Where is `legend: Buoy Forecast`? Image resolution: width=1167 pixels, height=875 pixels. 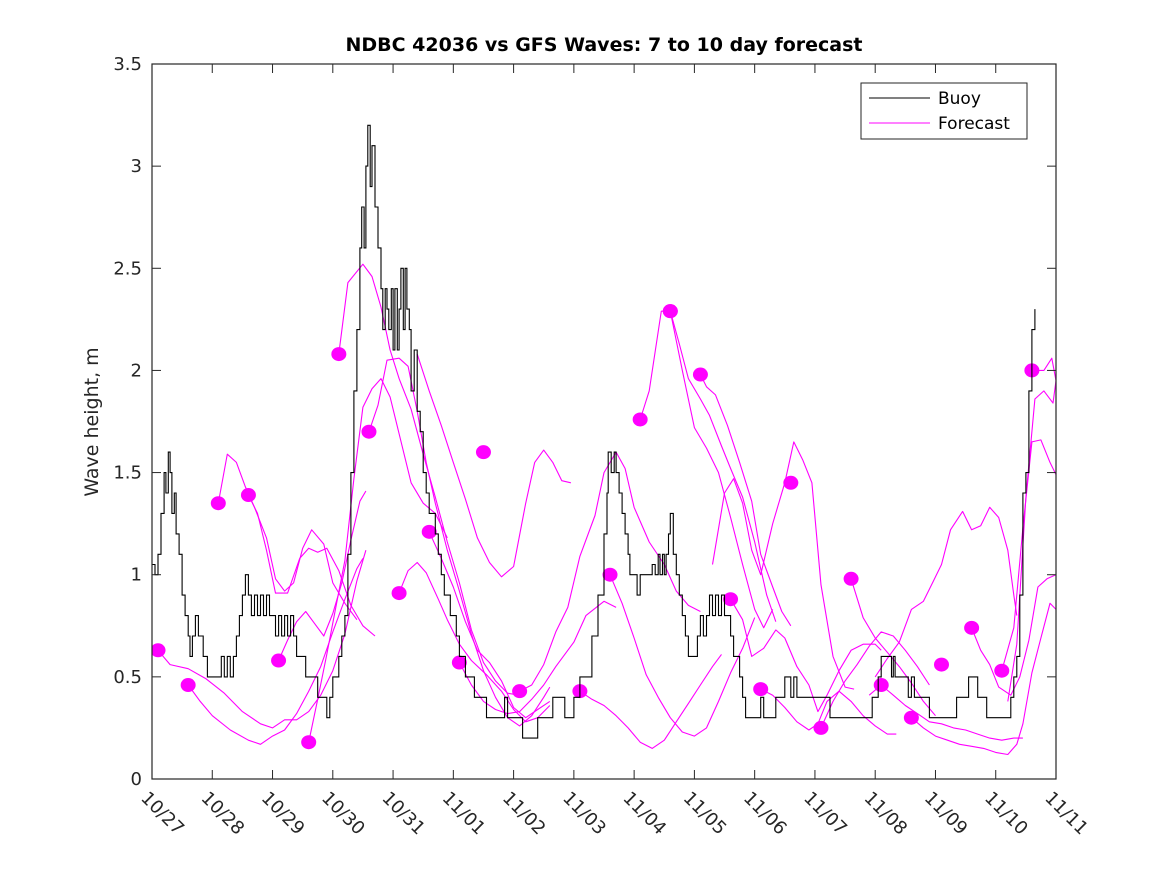
legend: Buoy Forecast is located at coordinates (944, 111).